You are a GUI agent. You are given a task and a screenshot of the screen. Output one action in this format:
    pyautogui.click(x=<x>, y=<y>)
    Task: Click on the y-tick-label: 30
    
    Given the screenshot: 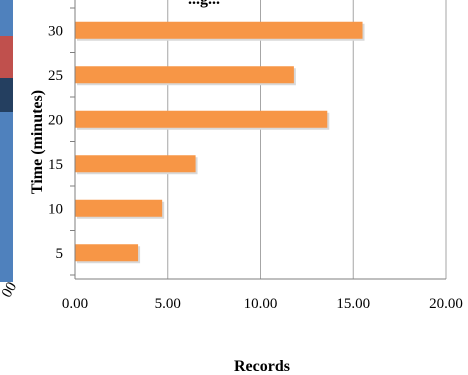 What is the action you would take?
    pyautogui.click(x=55, y=31)
    